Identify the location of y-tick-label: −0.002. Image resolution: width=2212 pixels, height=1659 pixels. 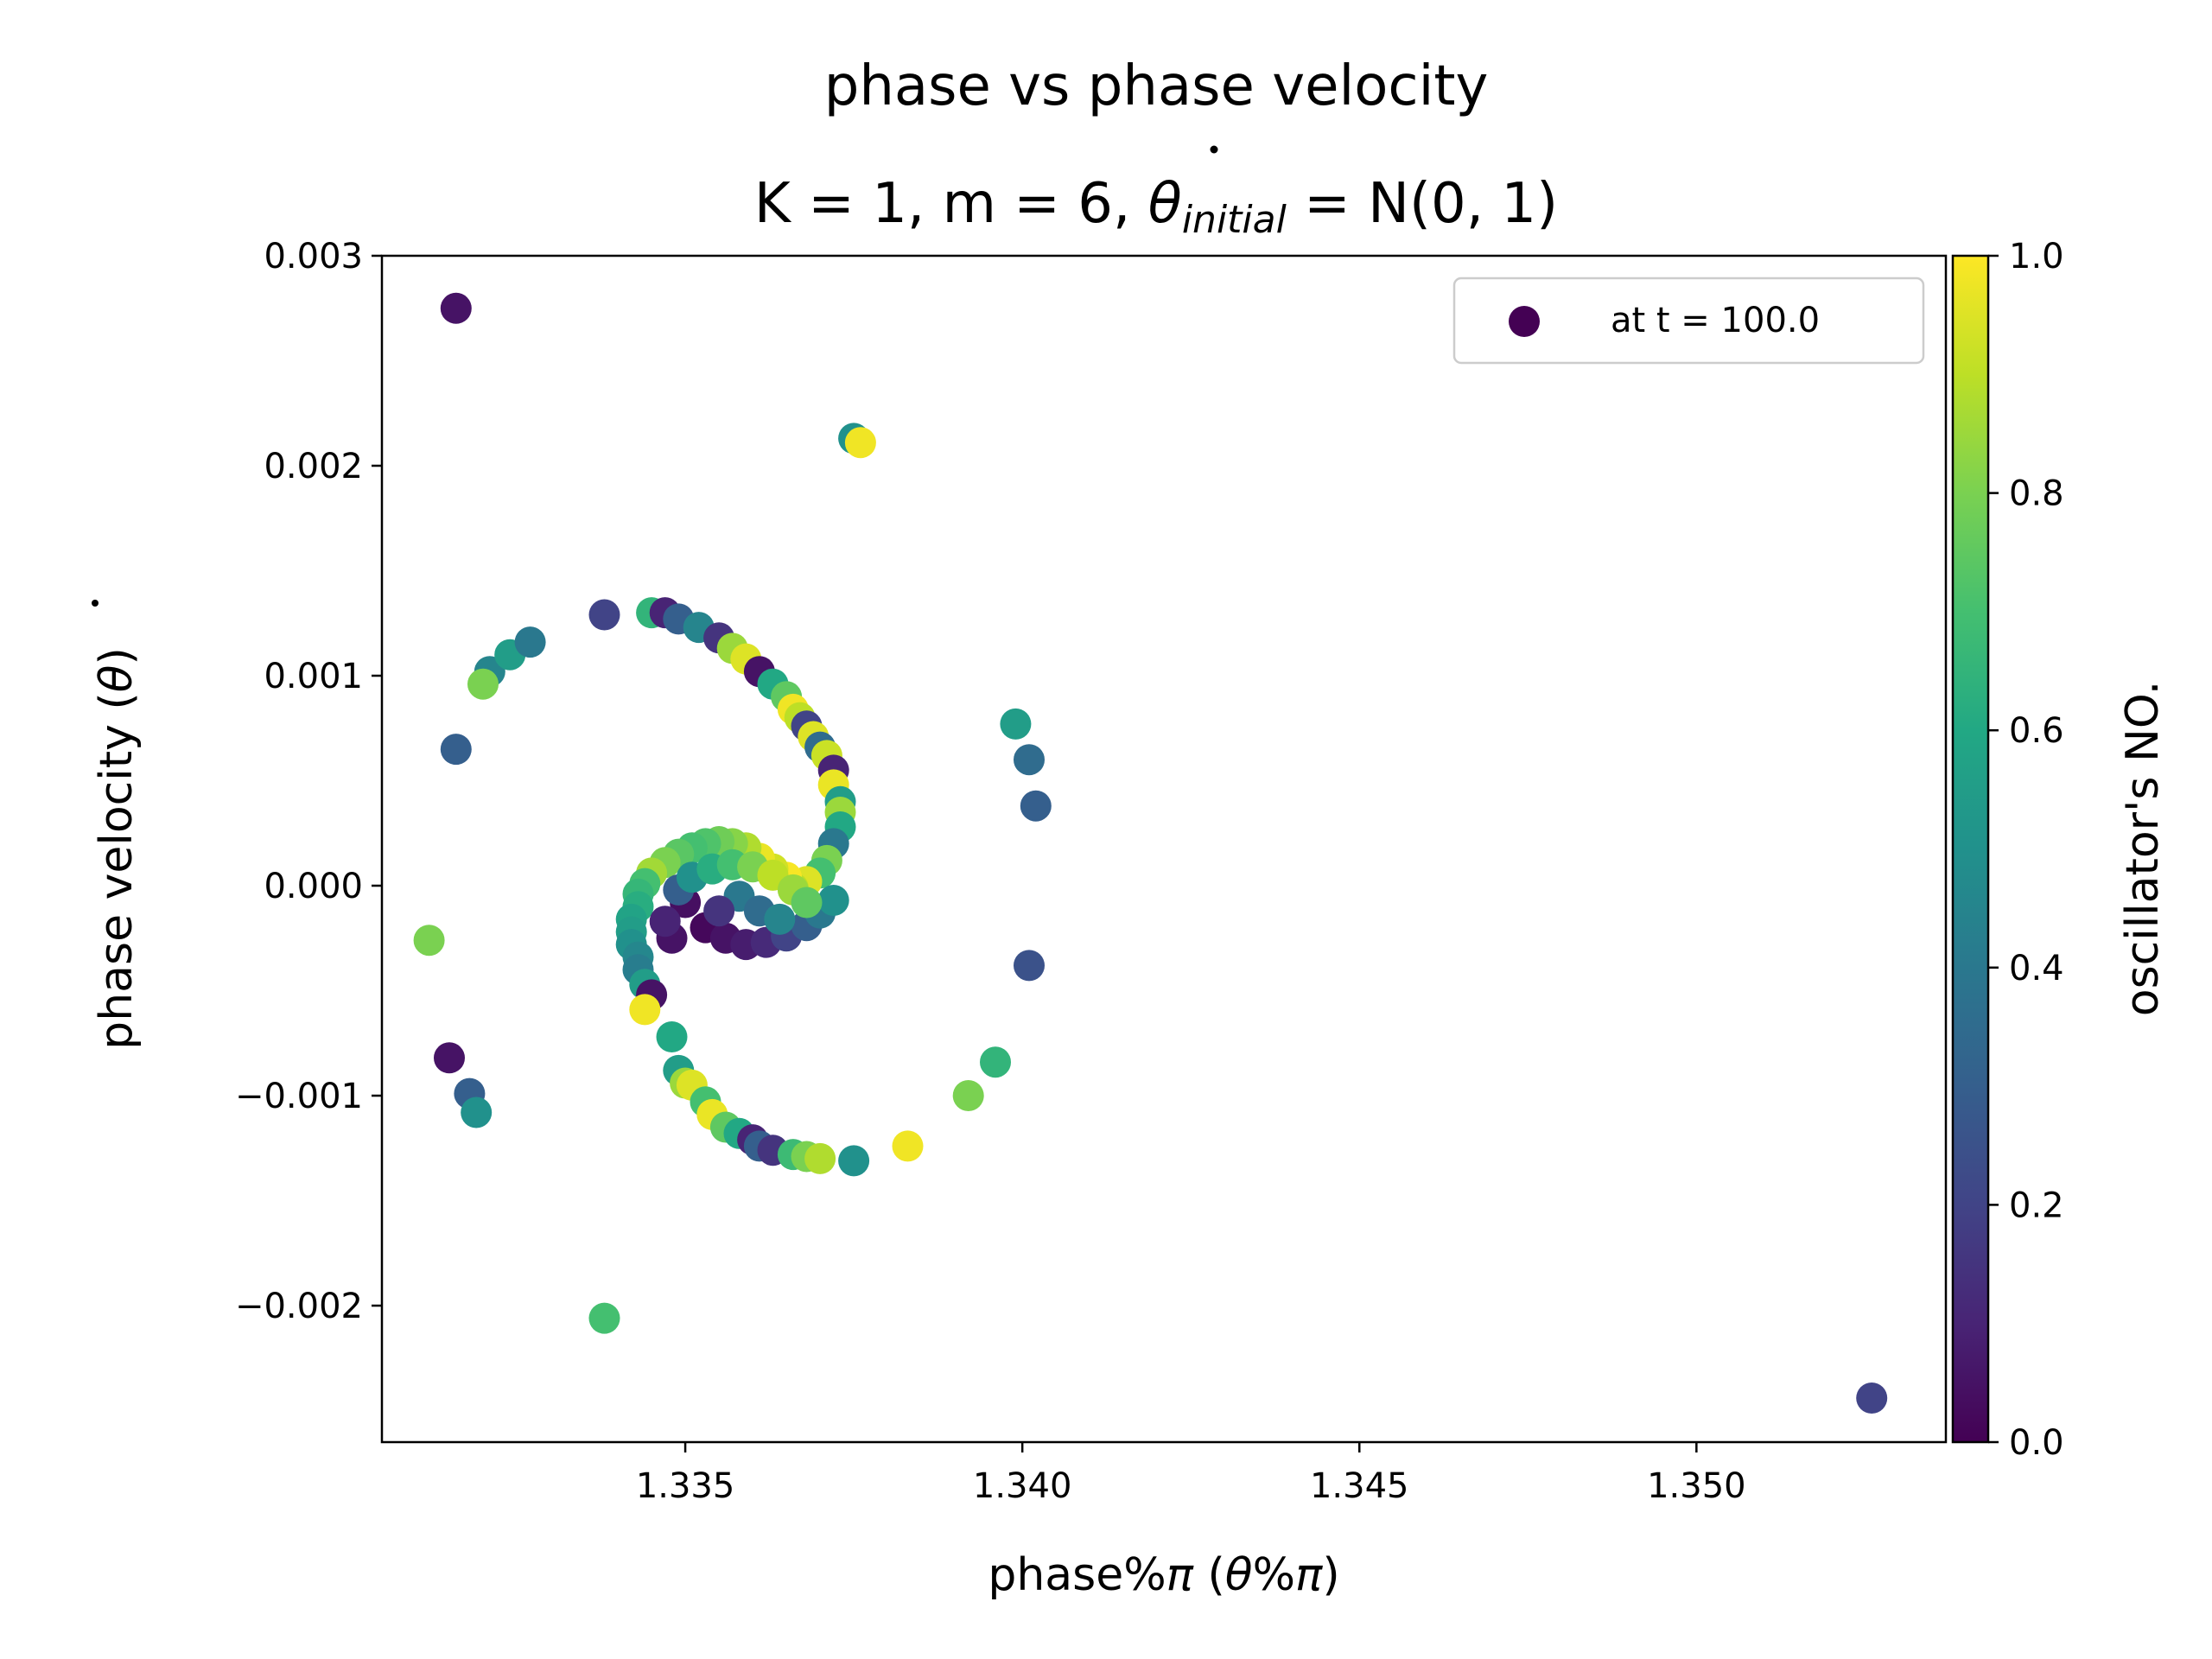
(299, 1306).